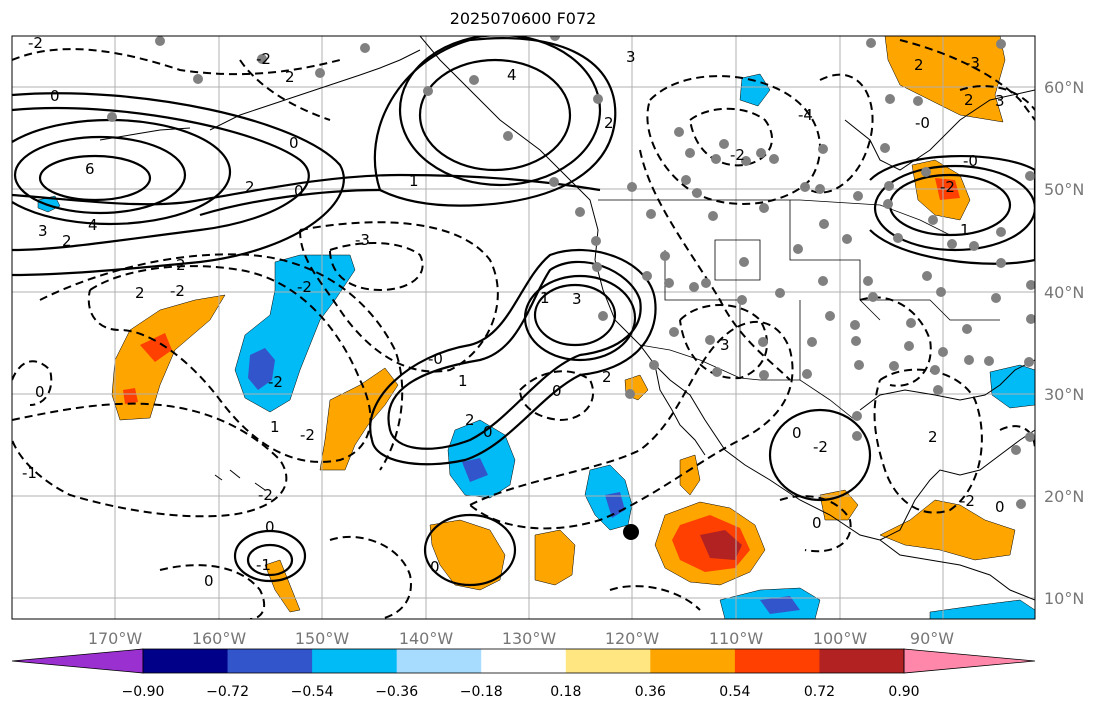  I want to click on colorbar-extend-low, so click(77, 661).